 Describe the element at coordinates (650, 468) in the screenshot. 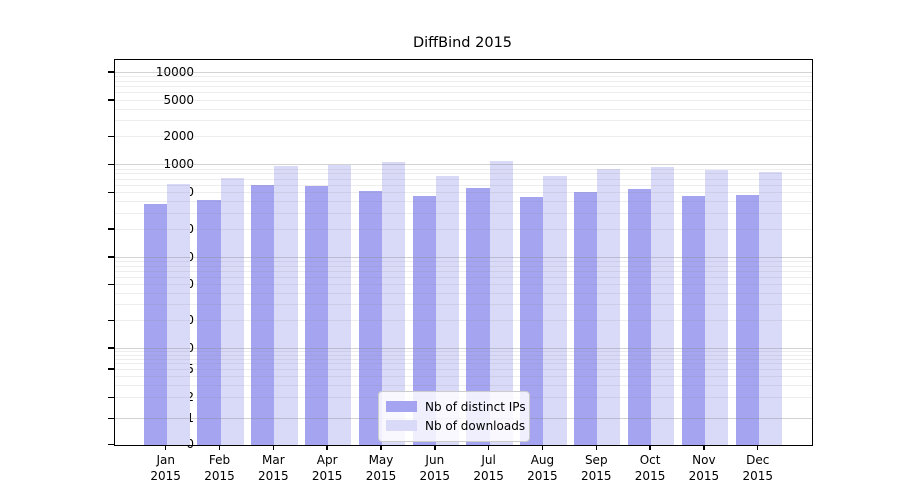

I see `x-axis-label: Oct 2015` at that location.